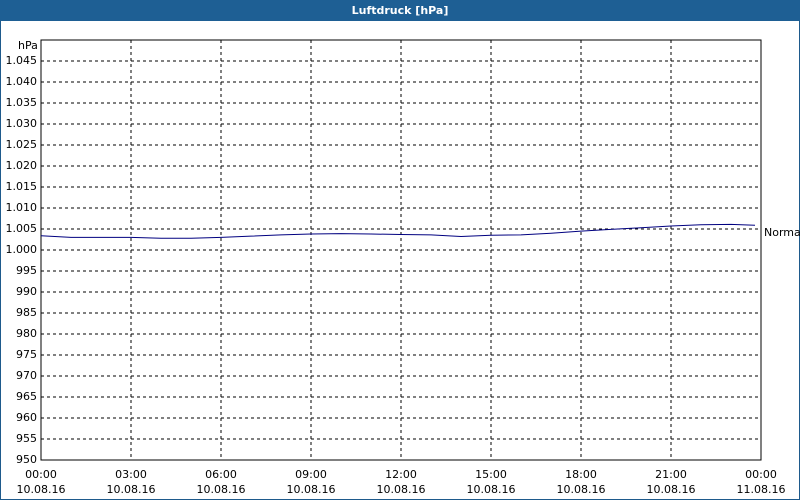 Image resolution: width=800 pixels, height=500 pixels. I want to click on y-tick-label: 965, so click(26, 396).